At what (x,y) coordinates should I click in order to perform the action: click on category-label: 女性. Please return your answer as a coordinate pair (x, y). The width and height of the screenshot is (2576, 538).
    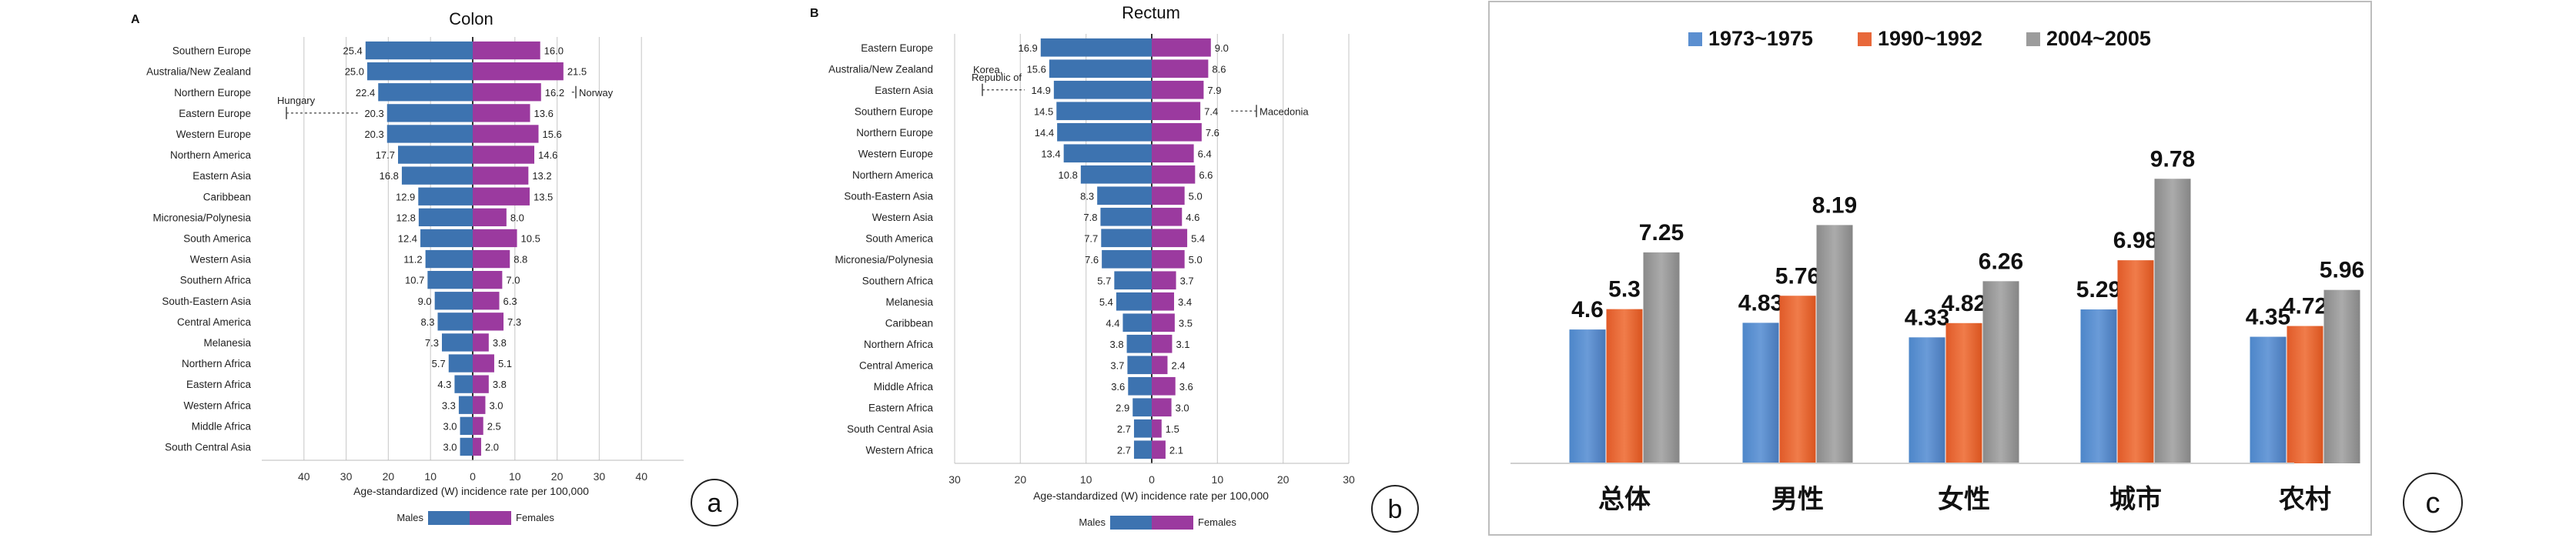
    Looking at the image, I should click on (1964, 499).